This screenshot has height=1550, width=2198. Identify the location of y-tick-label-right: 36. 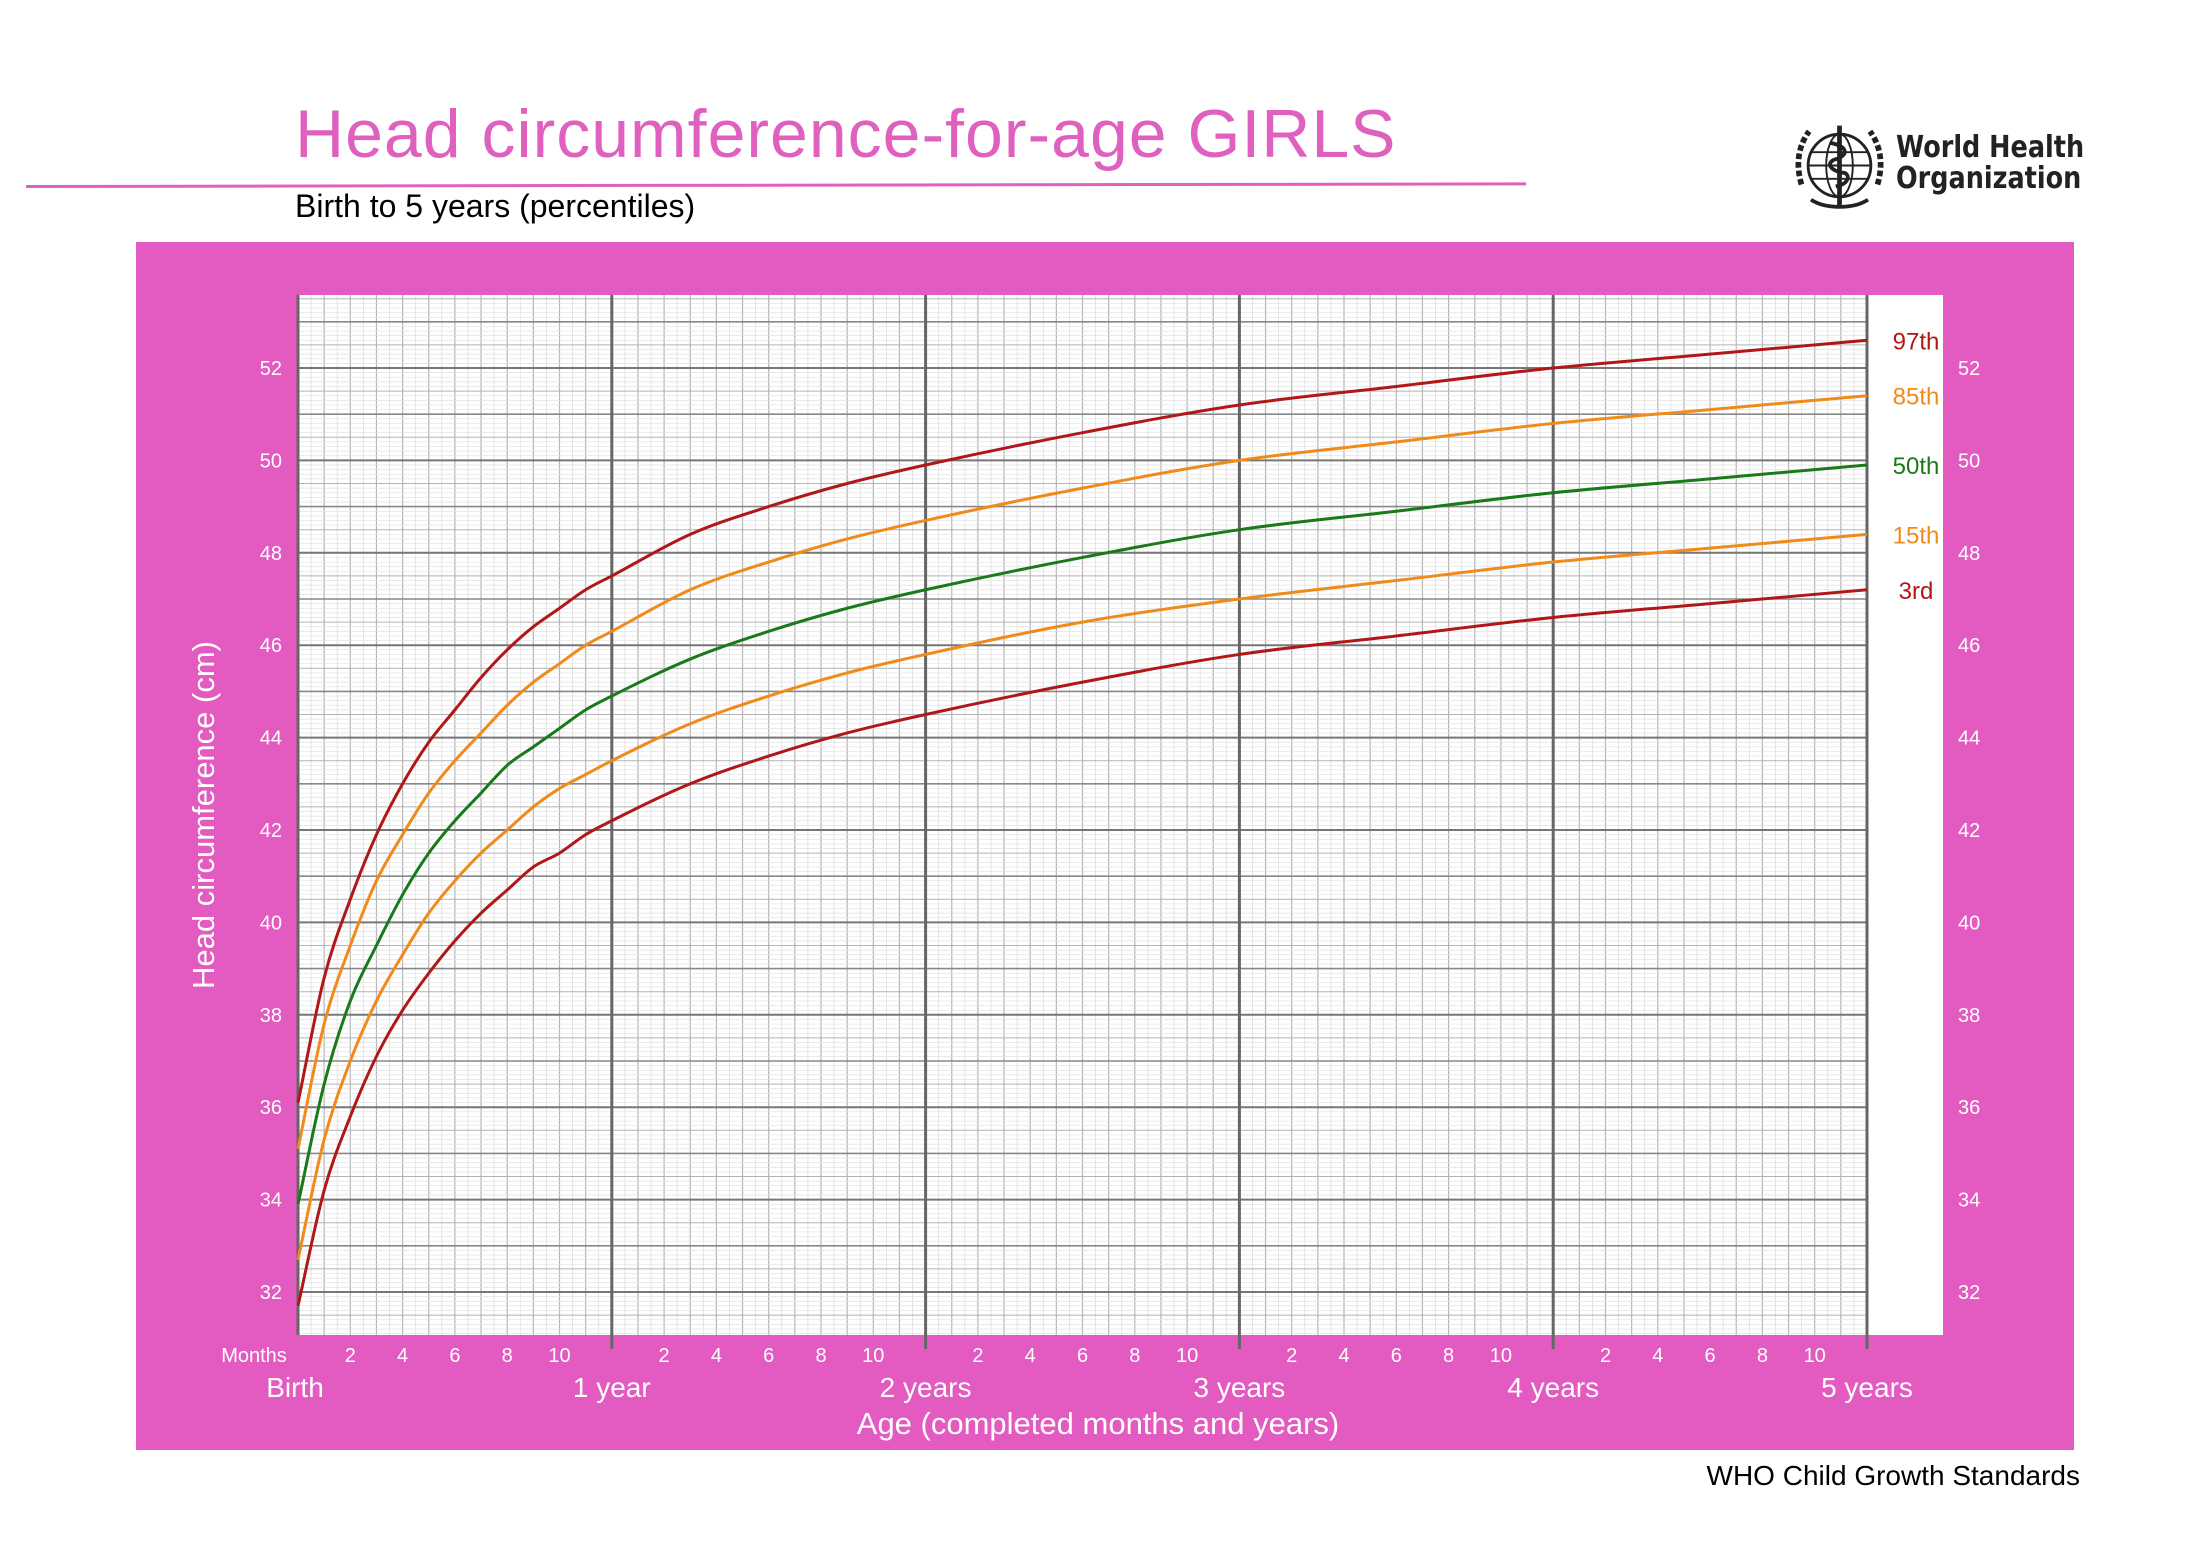
(1969, 1108).